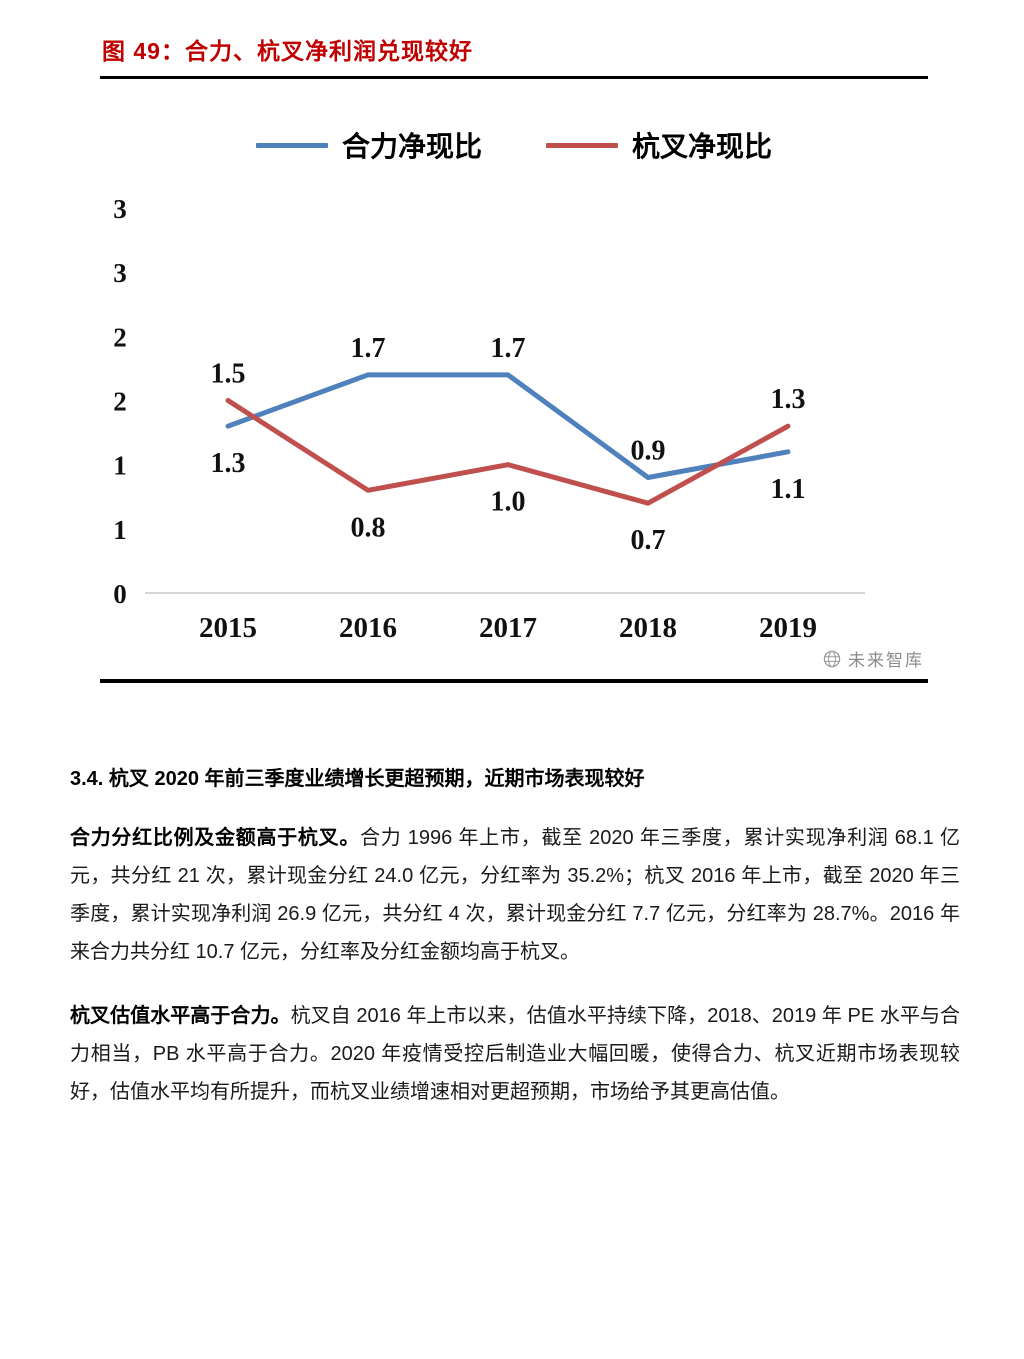 Image resolution: width=1024 pixels, height=1359 pixels. Describe the element at coordinates (648, 540) in the screenshot. I see `svg-text: 0.7` at that location.